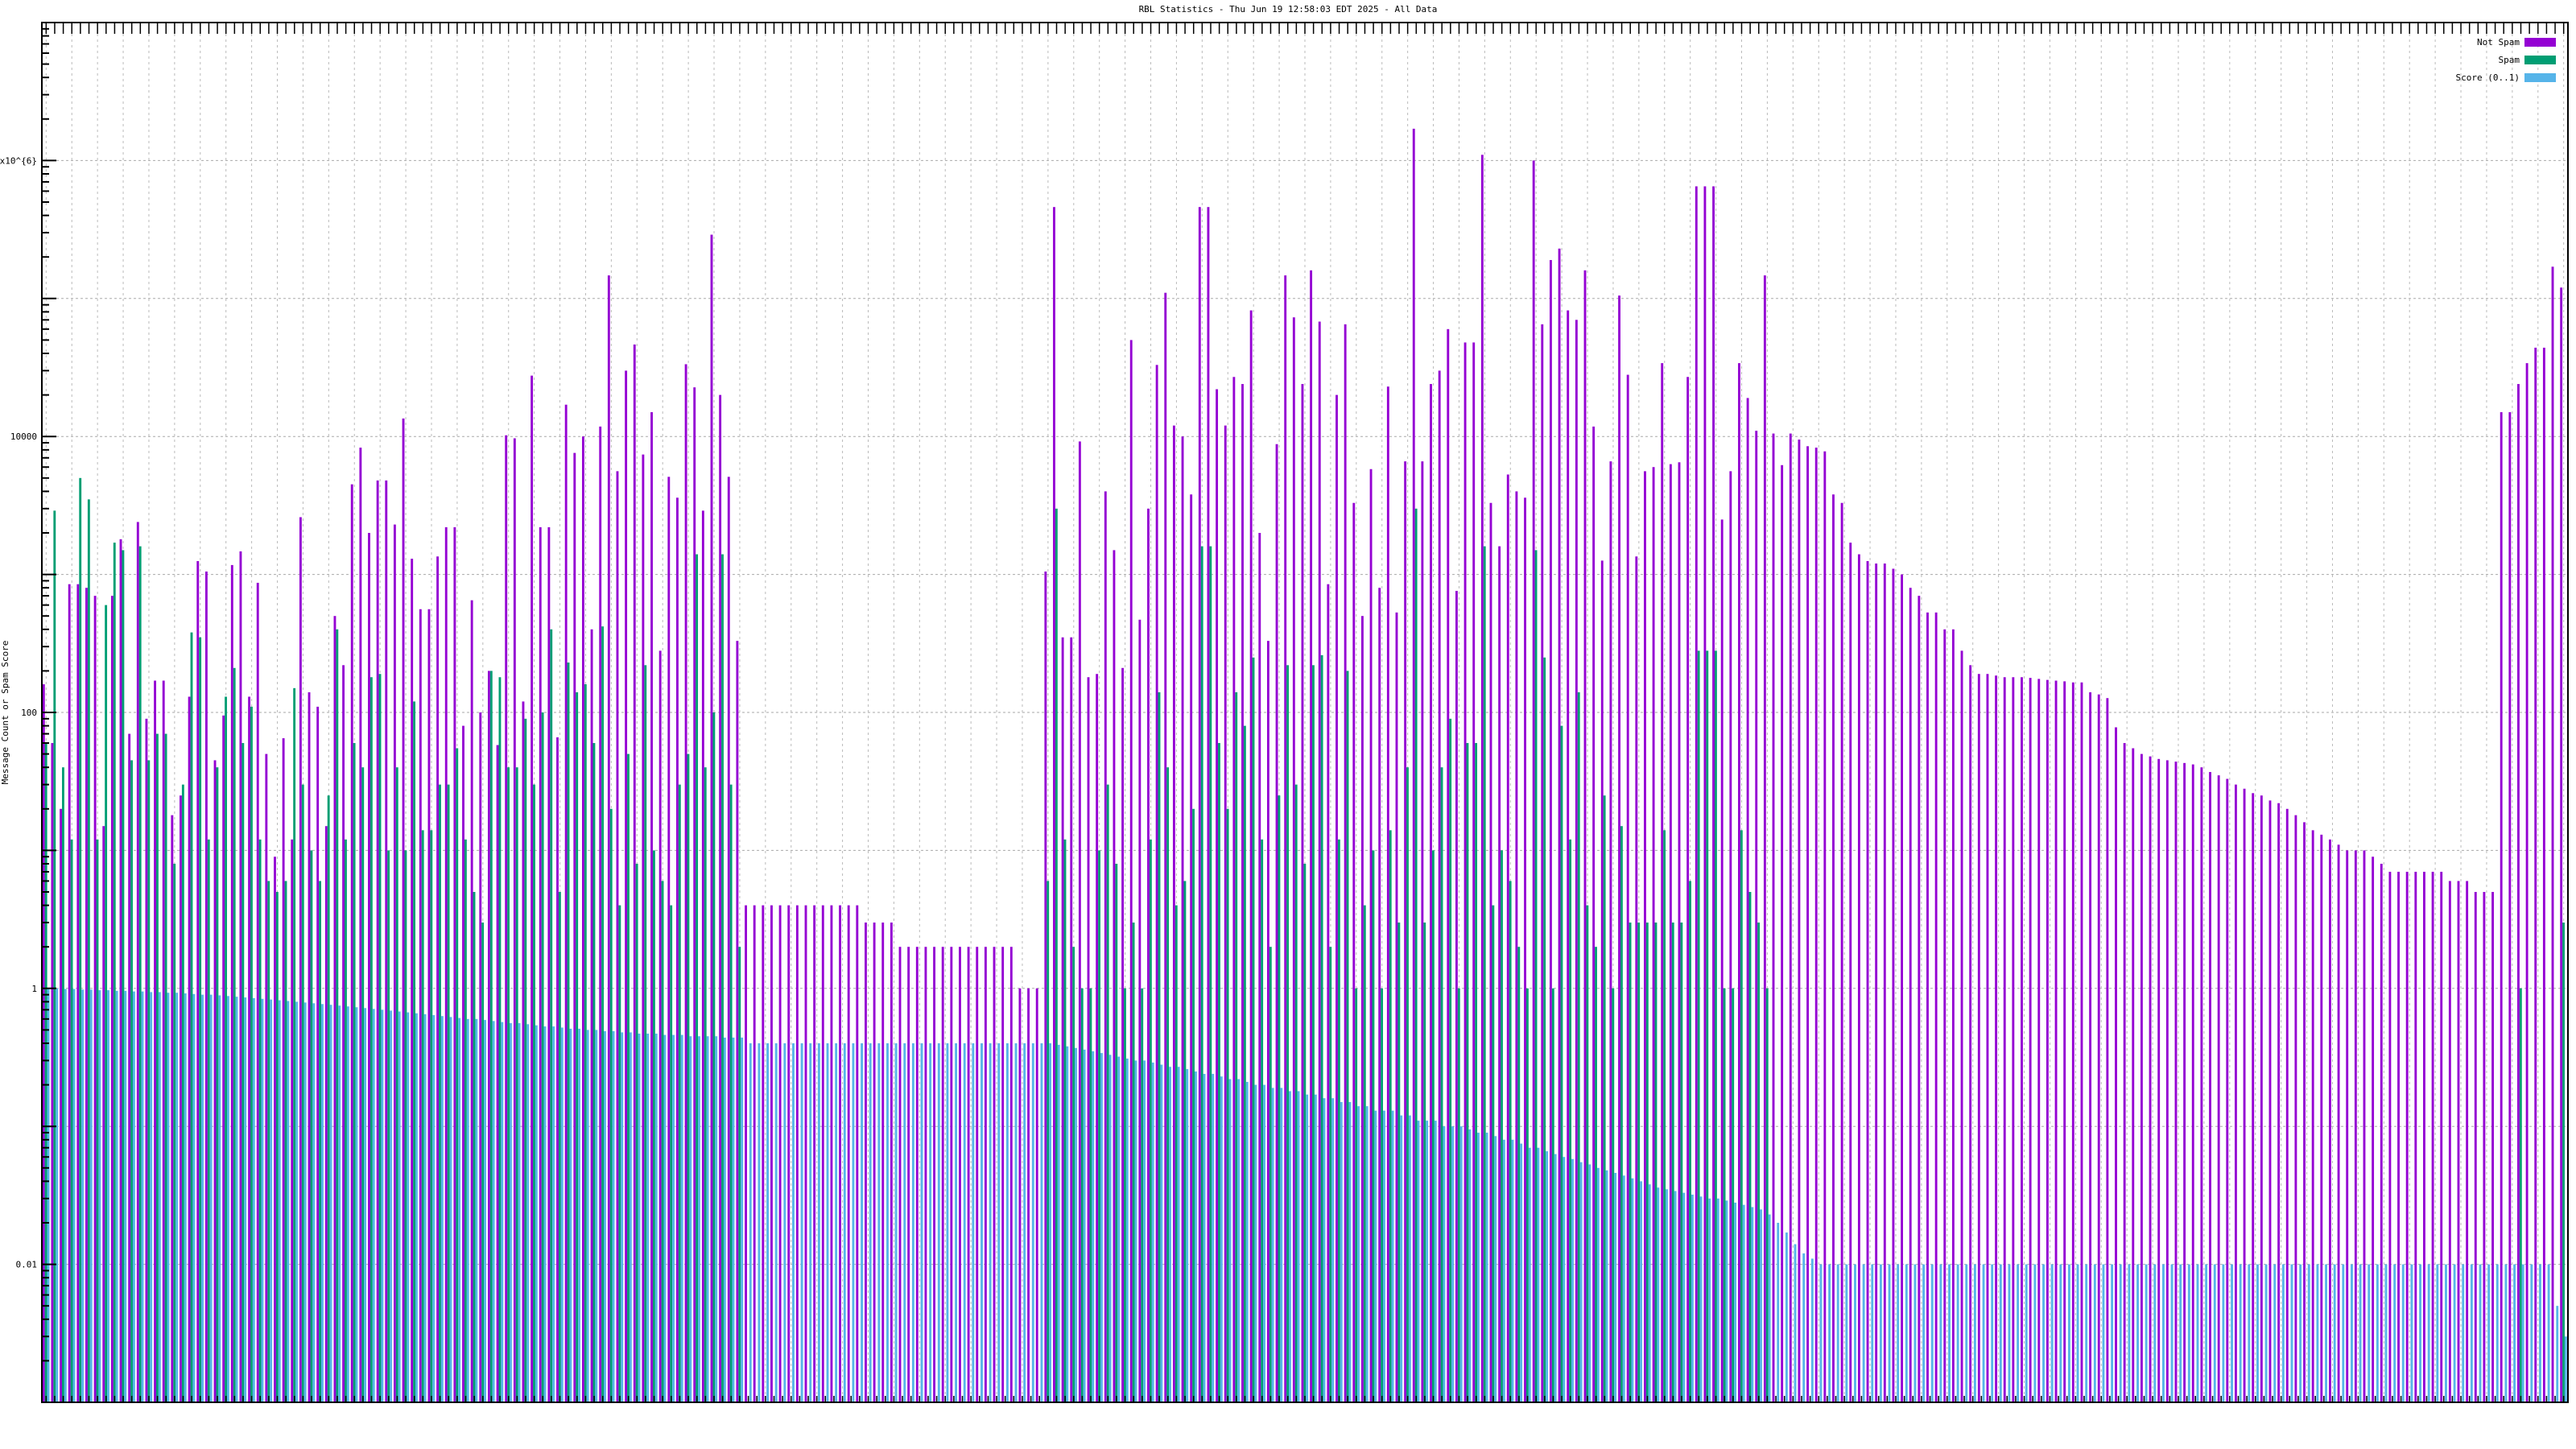  What do you see at coordinates (2509, 60) in the screenshot?
I see `legend-label: Spam` at bounding box center [2509, 60].